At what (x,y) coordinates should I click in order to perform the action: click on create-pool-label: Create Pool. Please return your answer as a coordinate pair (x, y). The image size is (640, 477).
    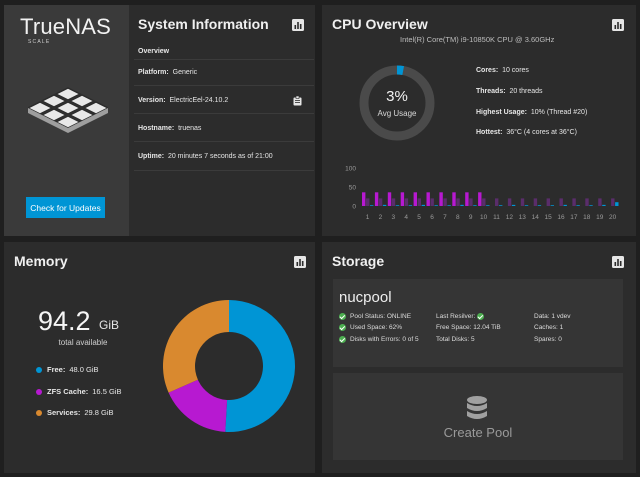
    Looking at the image, I should click on (478, 432).